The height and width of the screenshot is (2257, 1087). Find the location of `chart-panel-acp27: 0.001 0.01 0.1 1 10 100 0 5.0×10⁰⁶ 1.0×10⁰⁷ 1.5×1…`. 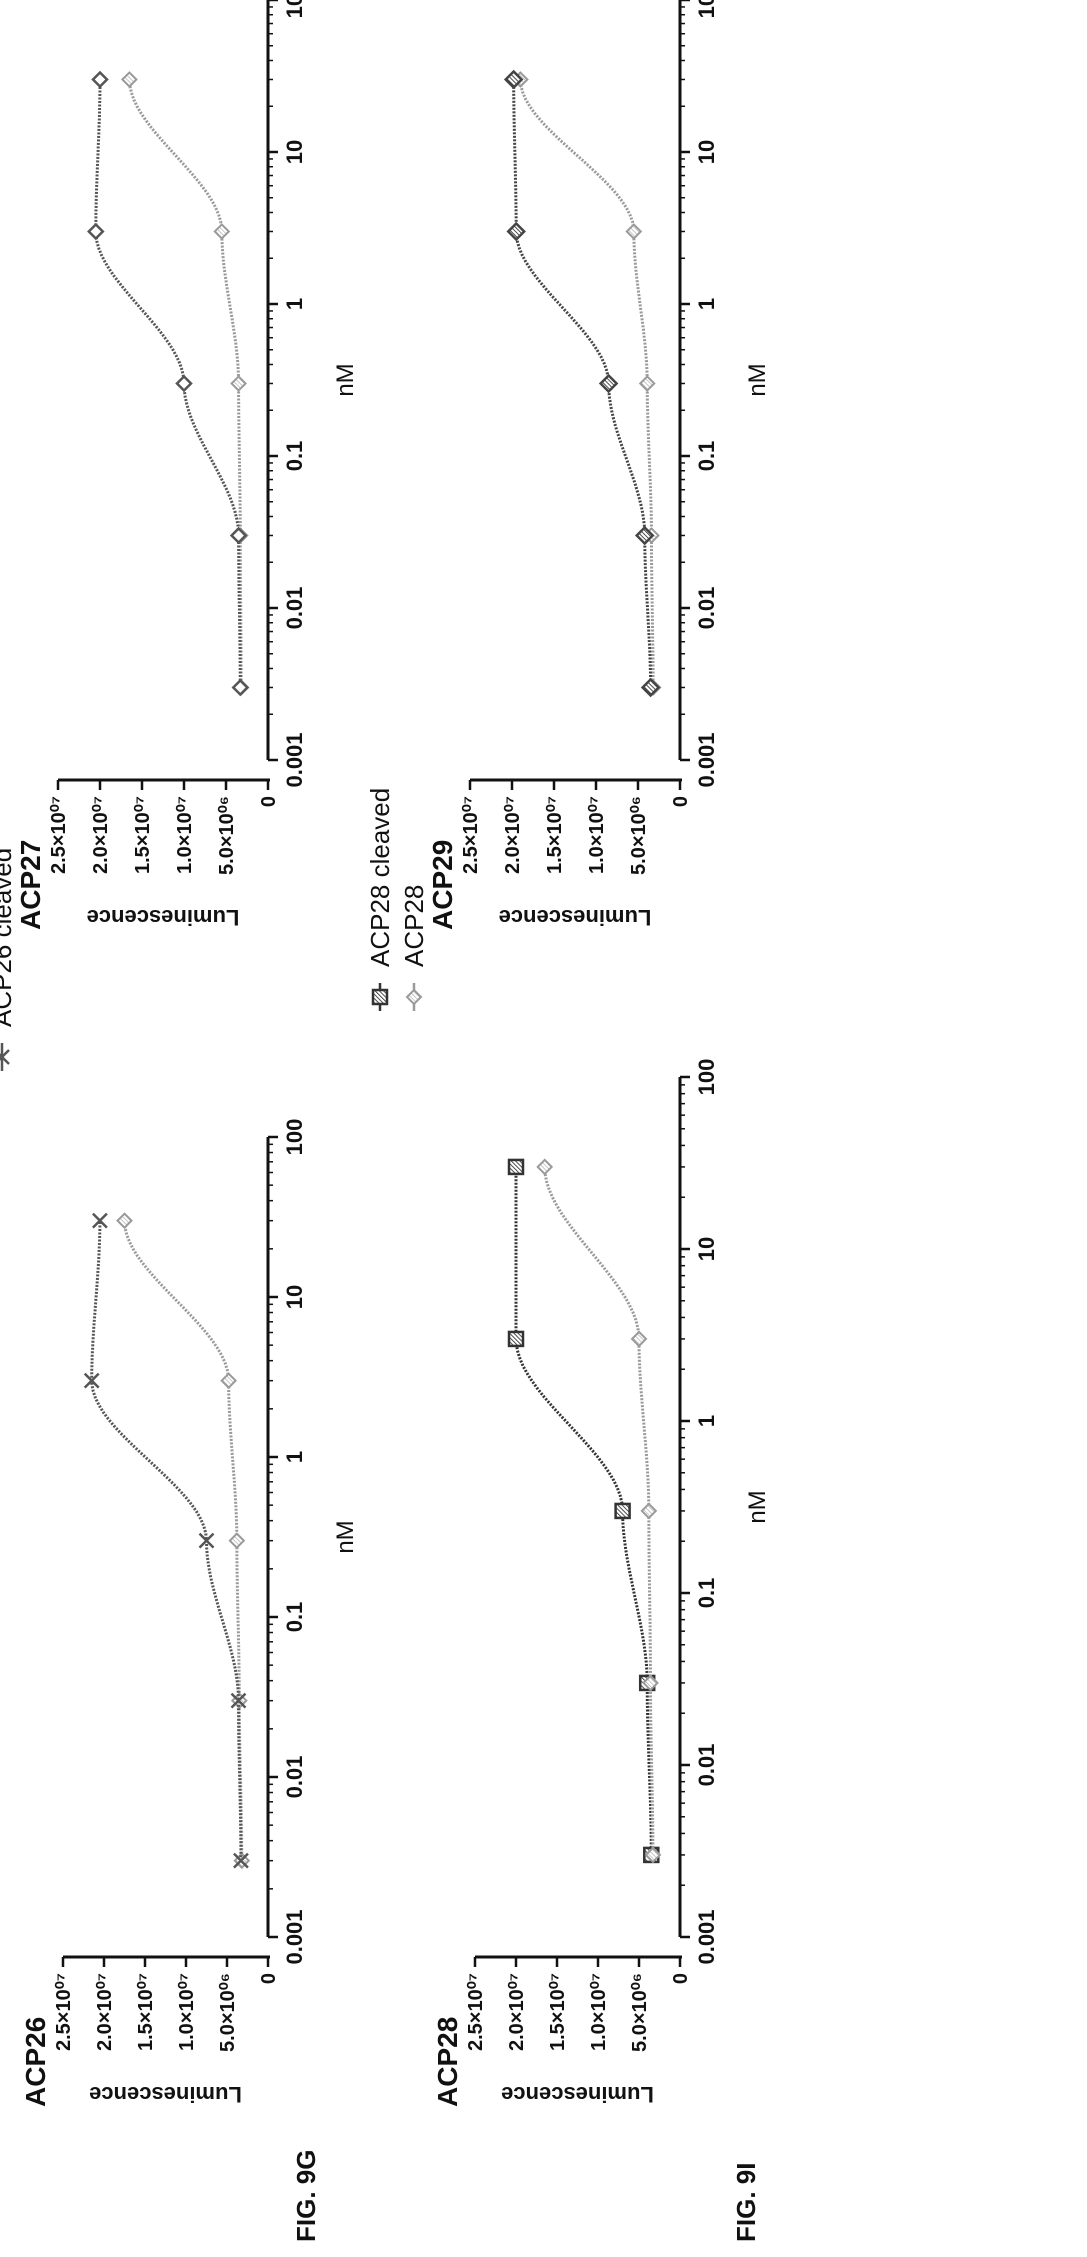

chart-panel-acp27: 0.001 0.01 0.1 1 10 100 0 5.0×10⁰⁶ 1.0×10⁰⁷ 1.5×1… is located at coordinates (187, 465).